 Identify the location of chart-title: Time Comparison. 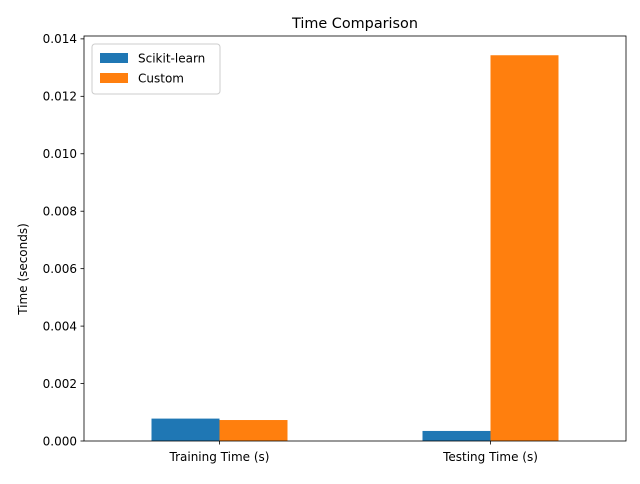
(354, 24).